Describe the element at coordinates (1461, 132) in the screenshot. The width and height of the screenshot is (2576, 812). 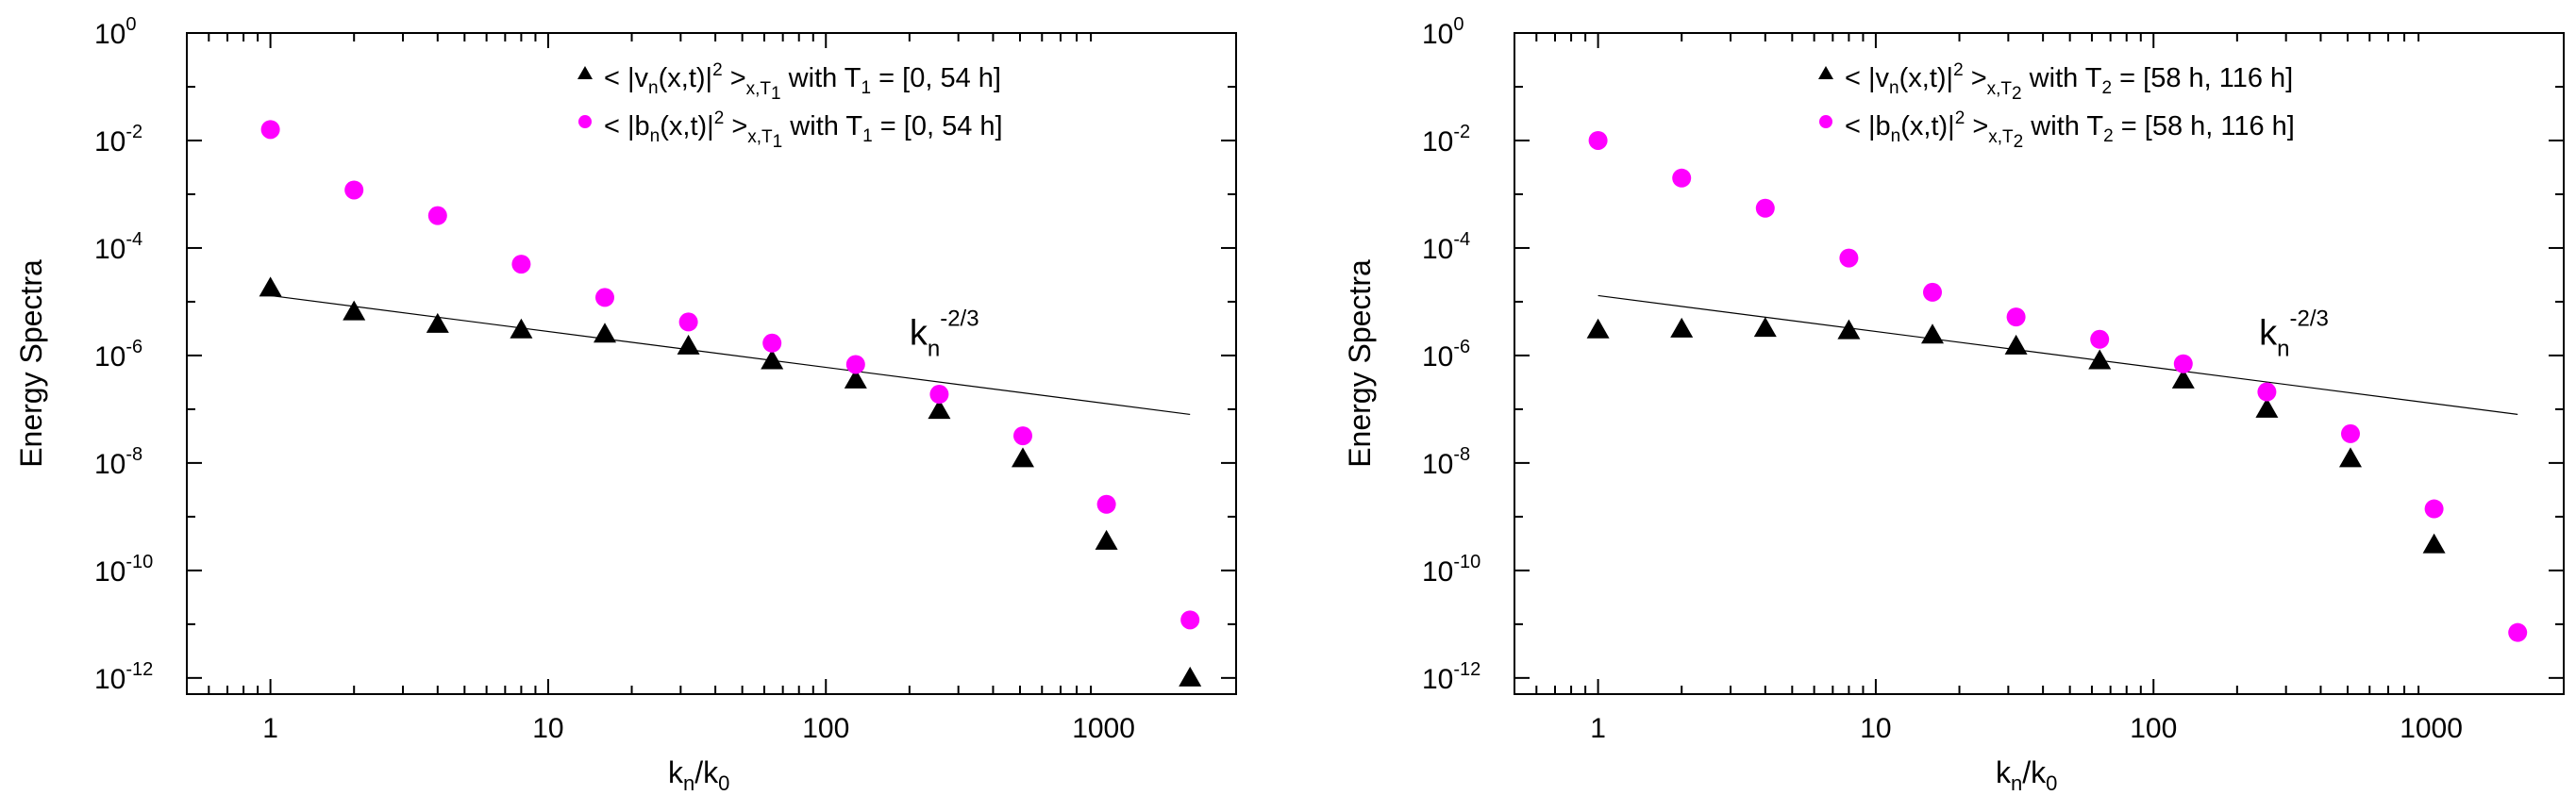
I see `y-tick-exponent: -2` at that location.